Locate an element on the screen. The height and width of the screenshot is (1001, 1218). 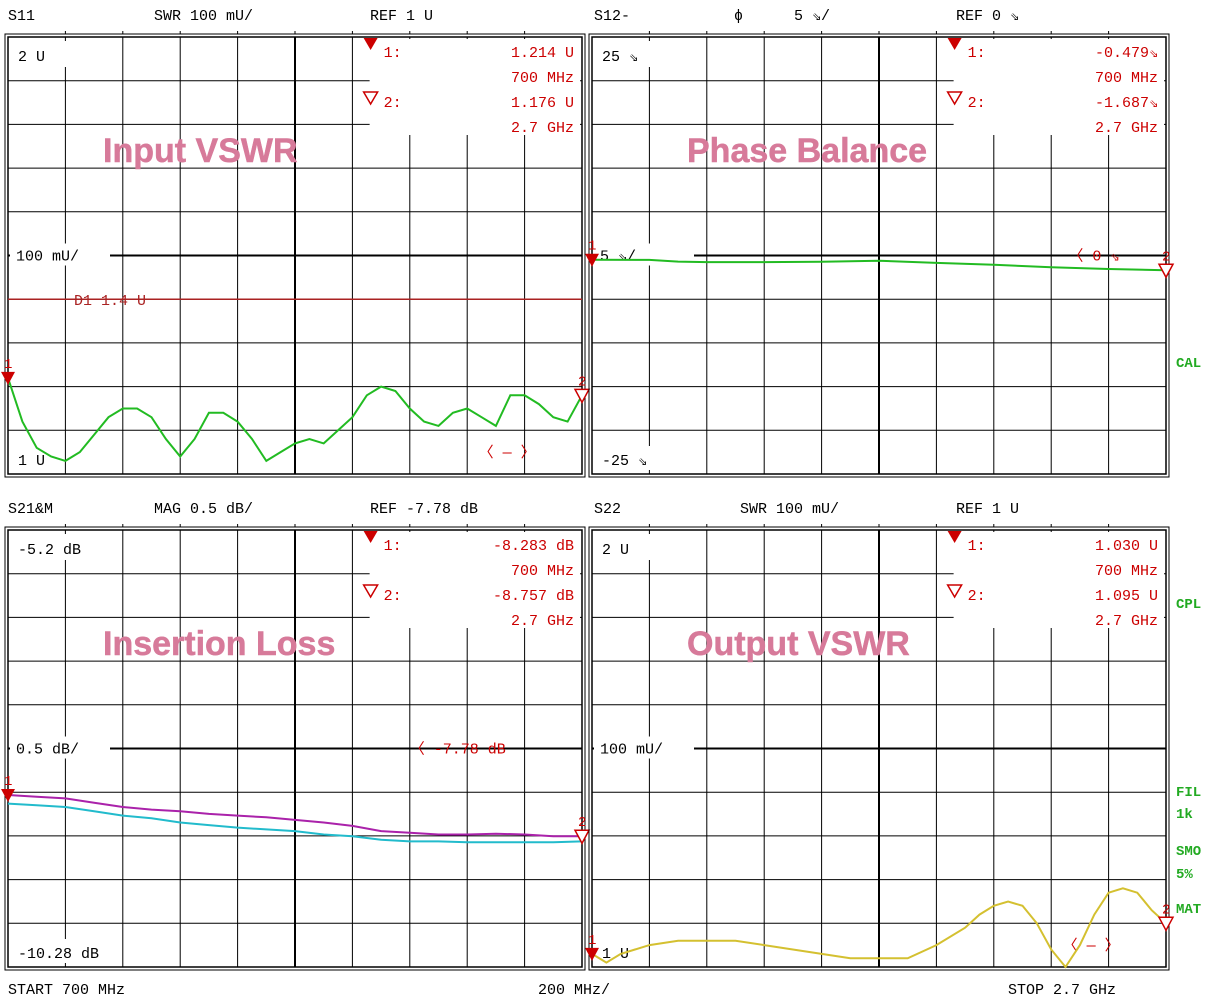
smo-value: 5% is located at coordinates (1184, 875).